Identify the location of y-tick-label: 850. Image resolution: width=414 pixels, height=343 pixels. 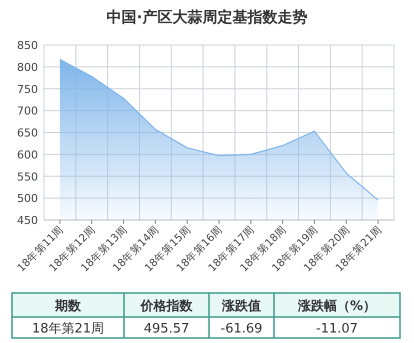
(27, 45).